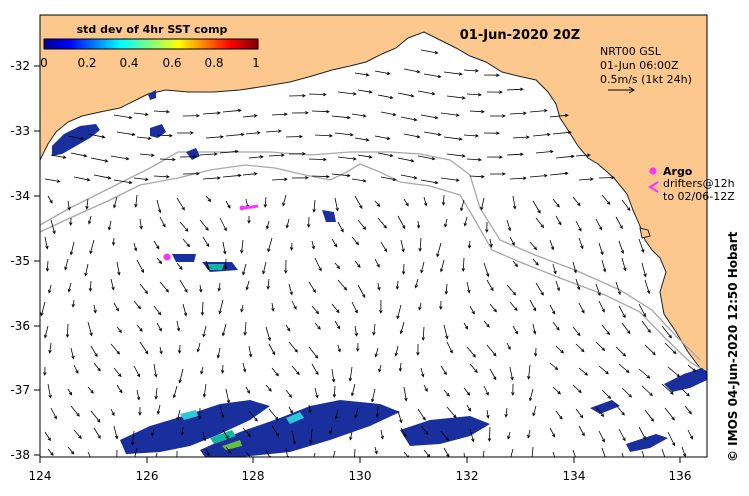  What do you see at coordinates (256, 63) in the screenshot?
I see `colorbar-tick-label: 1` at bounding box center [256, 63].